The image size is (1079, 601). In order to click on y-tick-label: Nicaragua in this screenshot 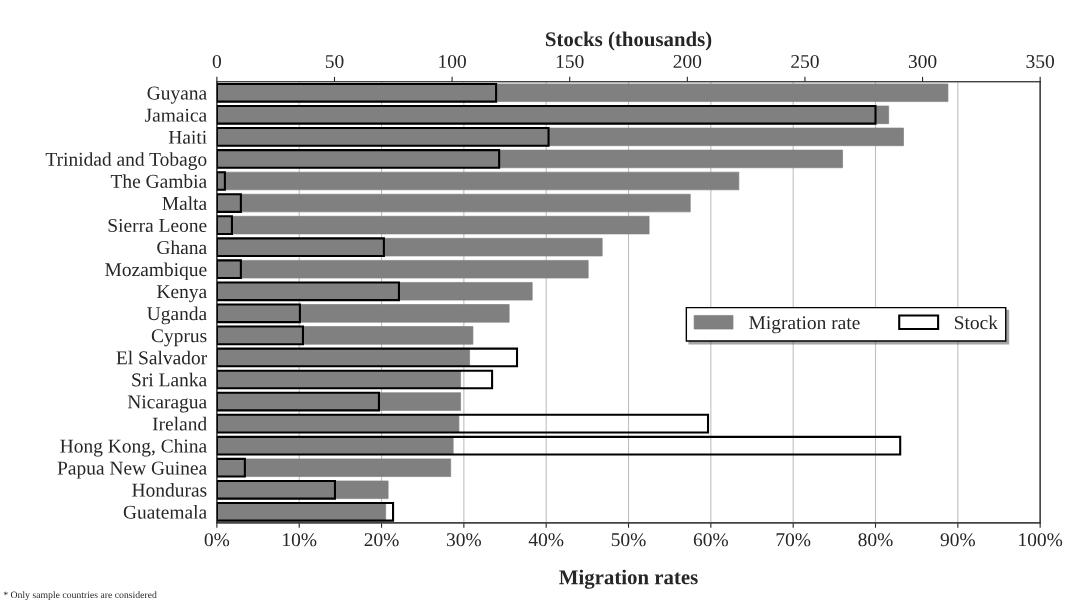, I will do `click(167, 404)`.